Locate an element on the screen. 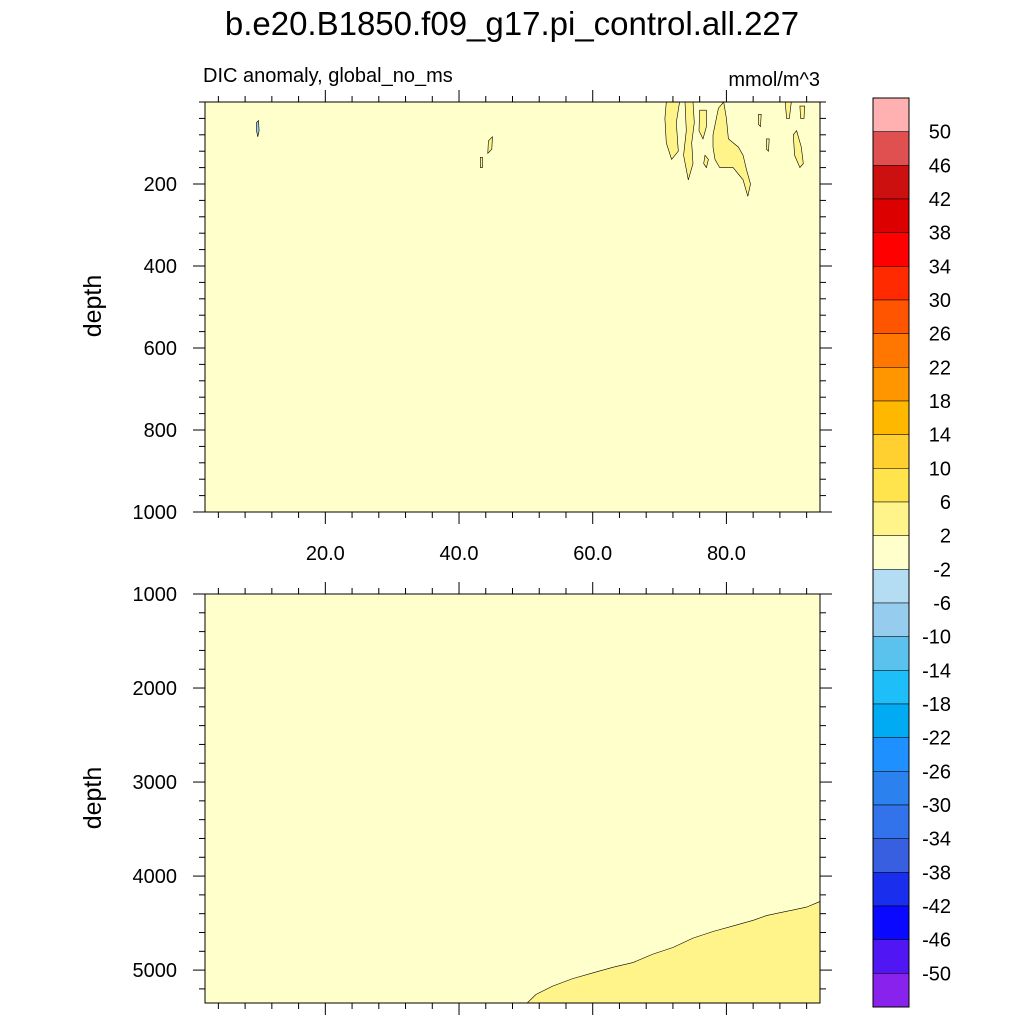 The image size is (1024, 1024). colorbar-label: 2 is located at coordinates (945, 537).